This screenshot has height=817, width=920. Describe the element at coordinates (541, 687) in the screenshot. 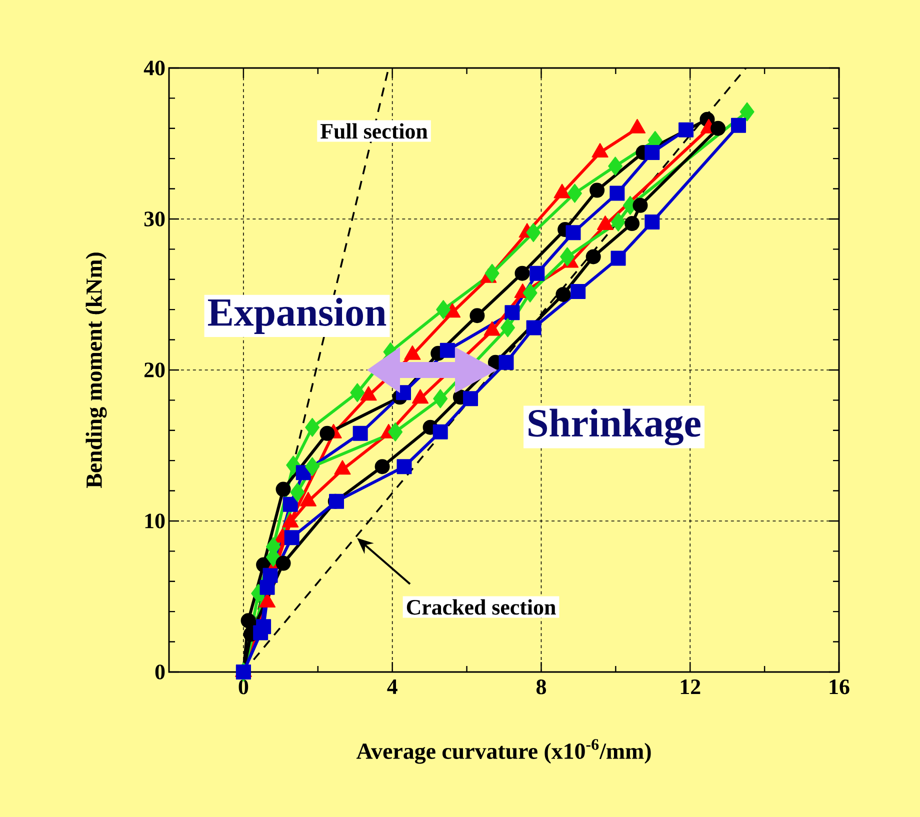

I see `x-tick-label: 8` at that location.